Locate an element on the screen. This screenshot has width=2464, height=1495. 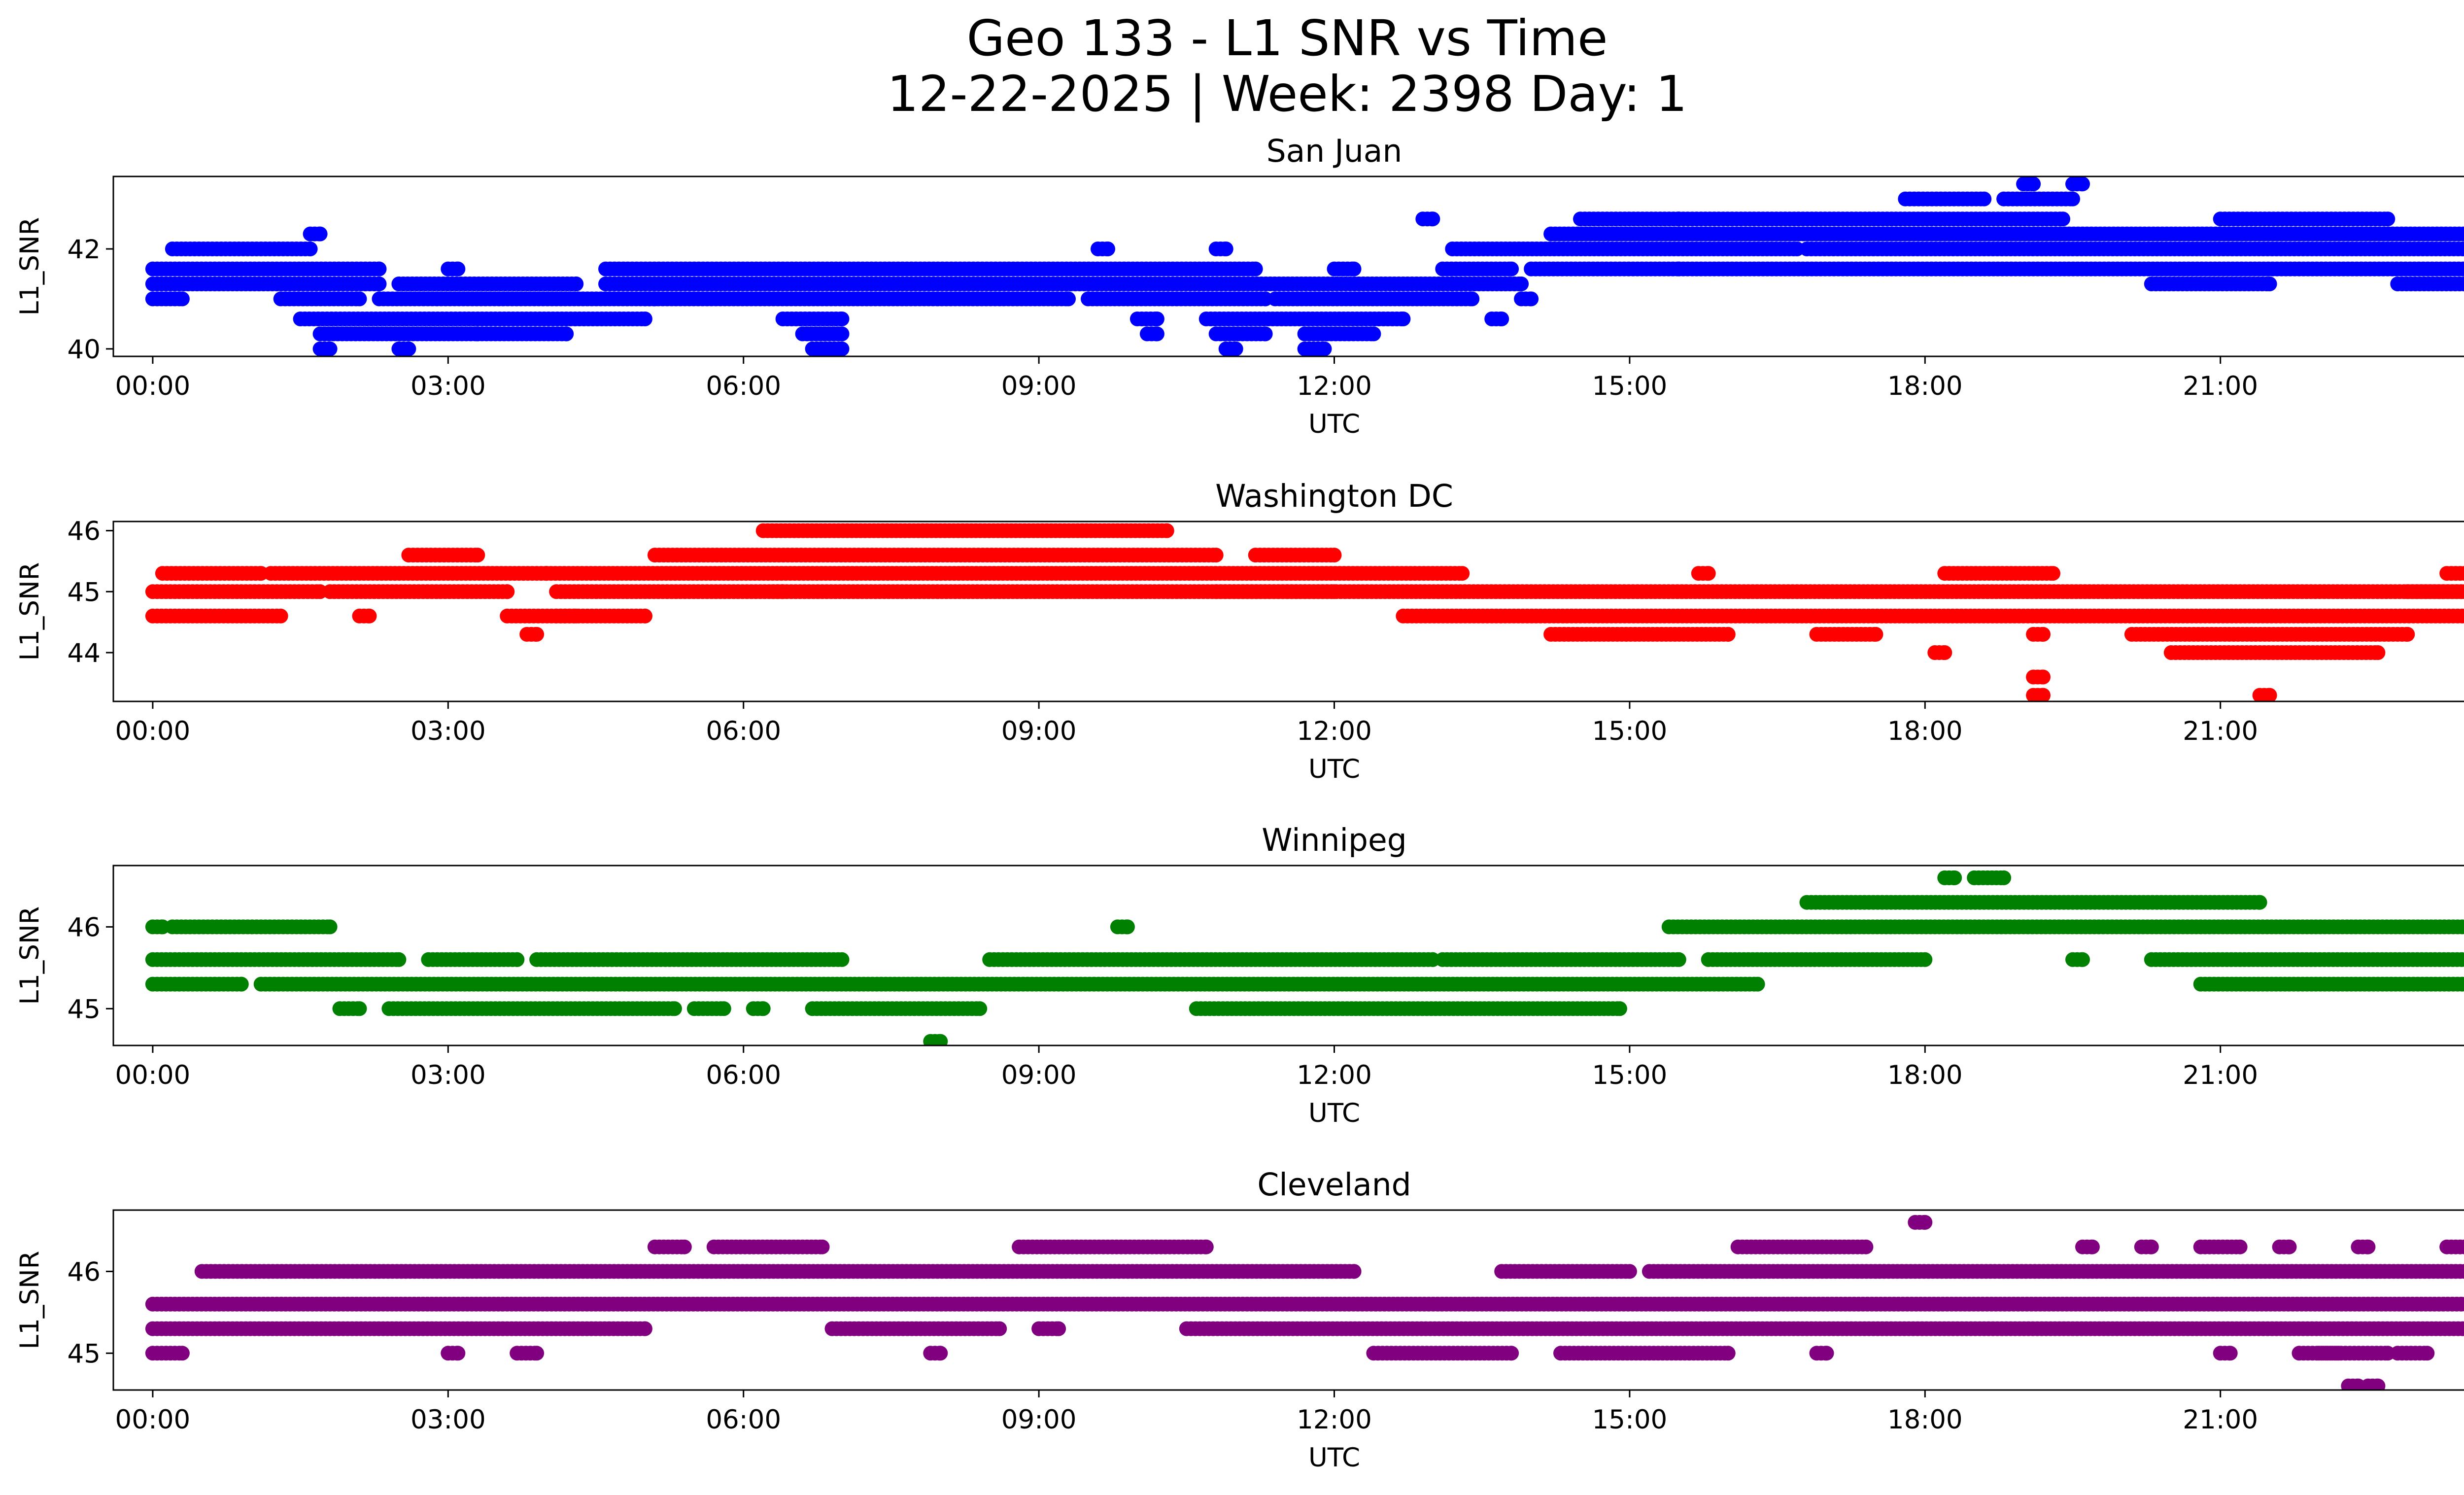
figure-title-line2: 12-22-2025 | Week: 2398 Day: 1 is located at coordinates (1287, 94).